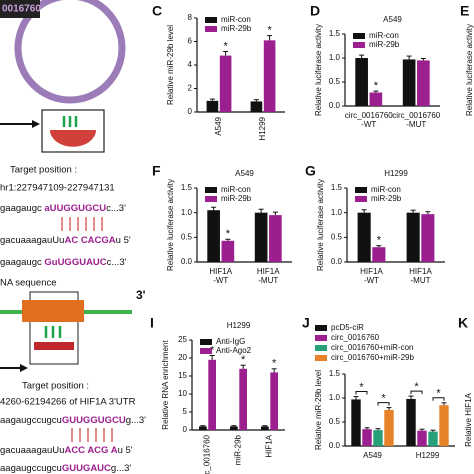  What do you see at coordinates (190, 88) in the screenshot?
I see `y-tick-label: 2` at bounding box center [190, 88].